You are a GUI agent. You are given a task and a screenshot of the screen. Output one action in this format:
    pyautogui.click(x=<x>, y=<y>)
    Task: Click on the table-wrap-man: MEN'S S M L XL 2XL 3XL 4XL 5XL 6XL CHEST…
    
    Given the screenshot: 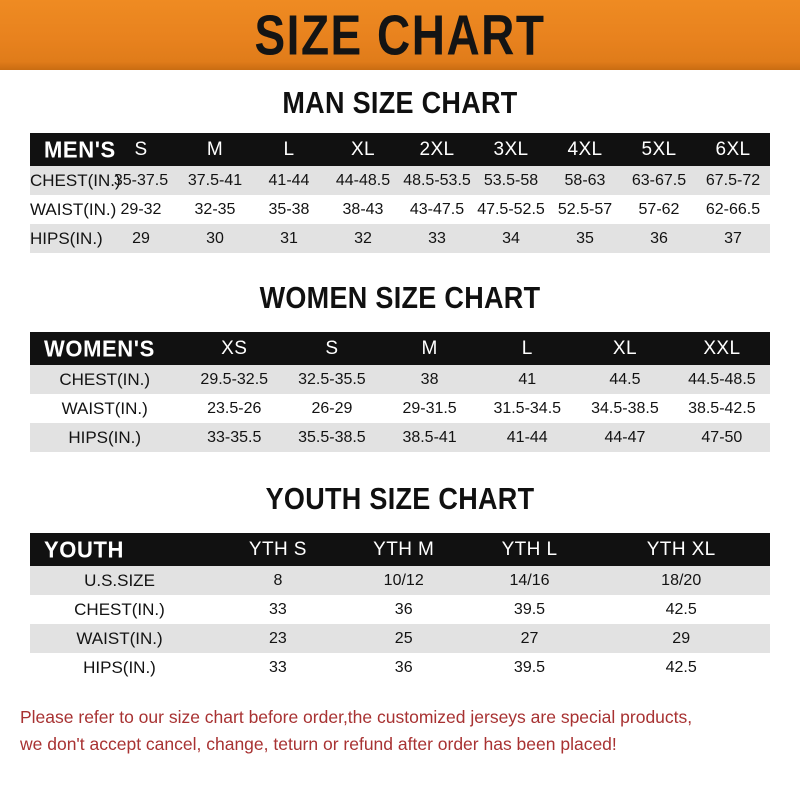 What is the action you would take?
    pyautogui.click(x=400, y=193)
    